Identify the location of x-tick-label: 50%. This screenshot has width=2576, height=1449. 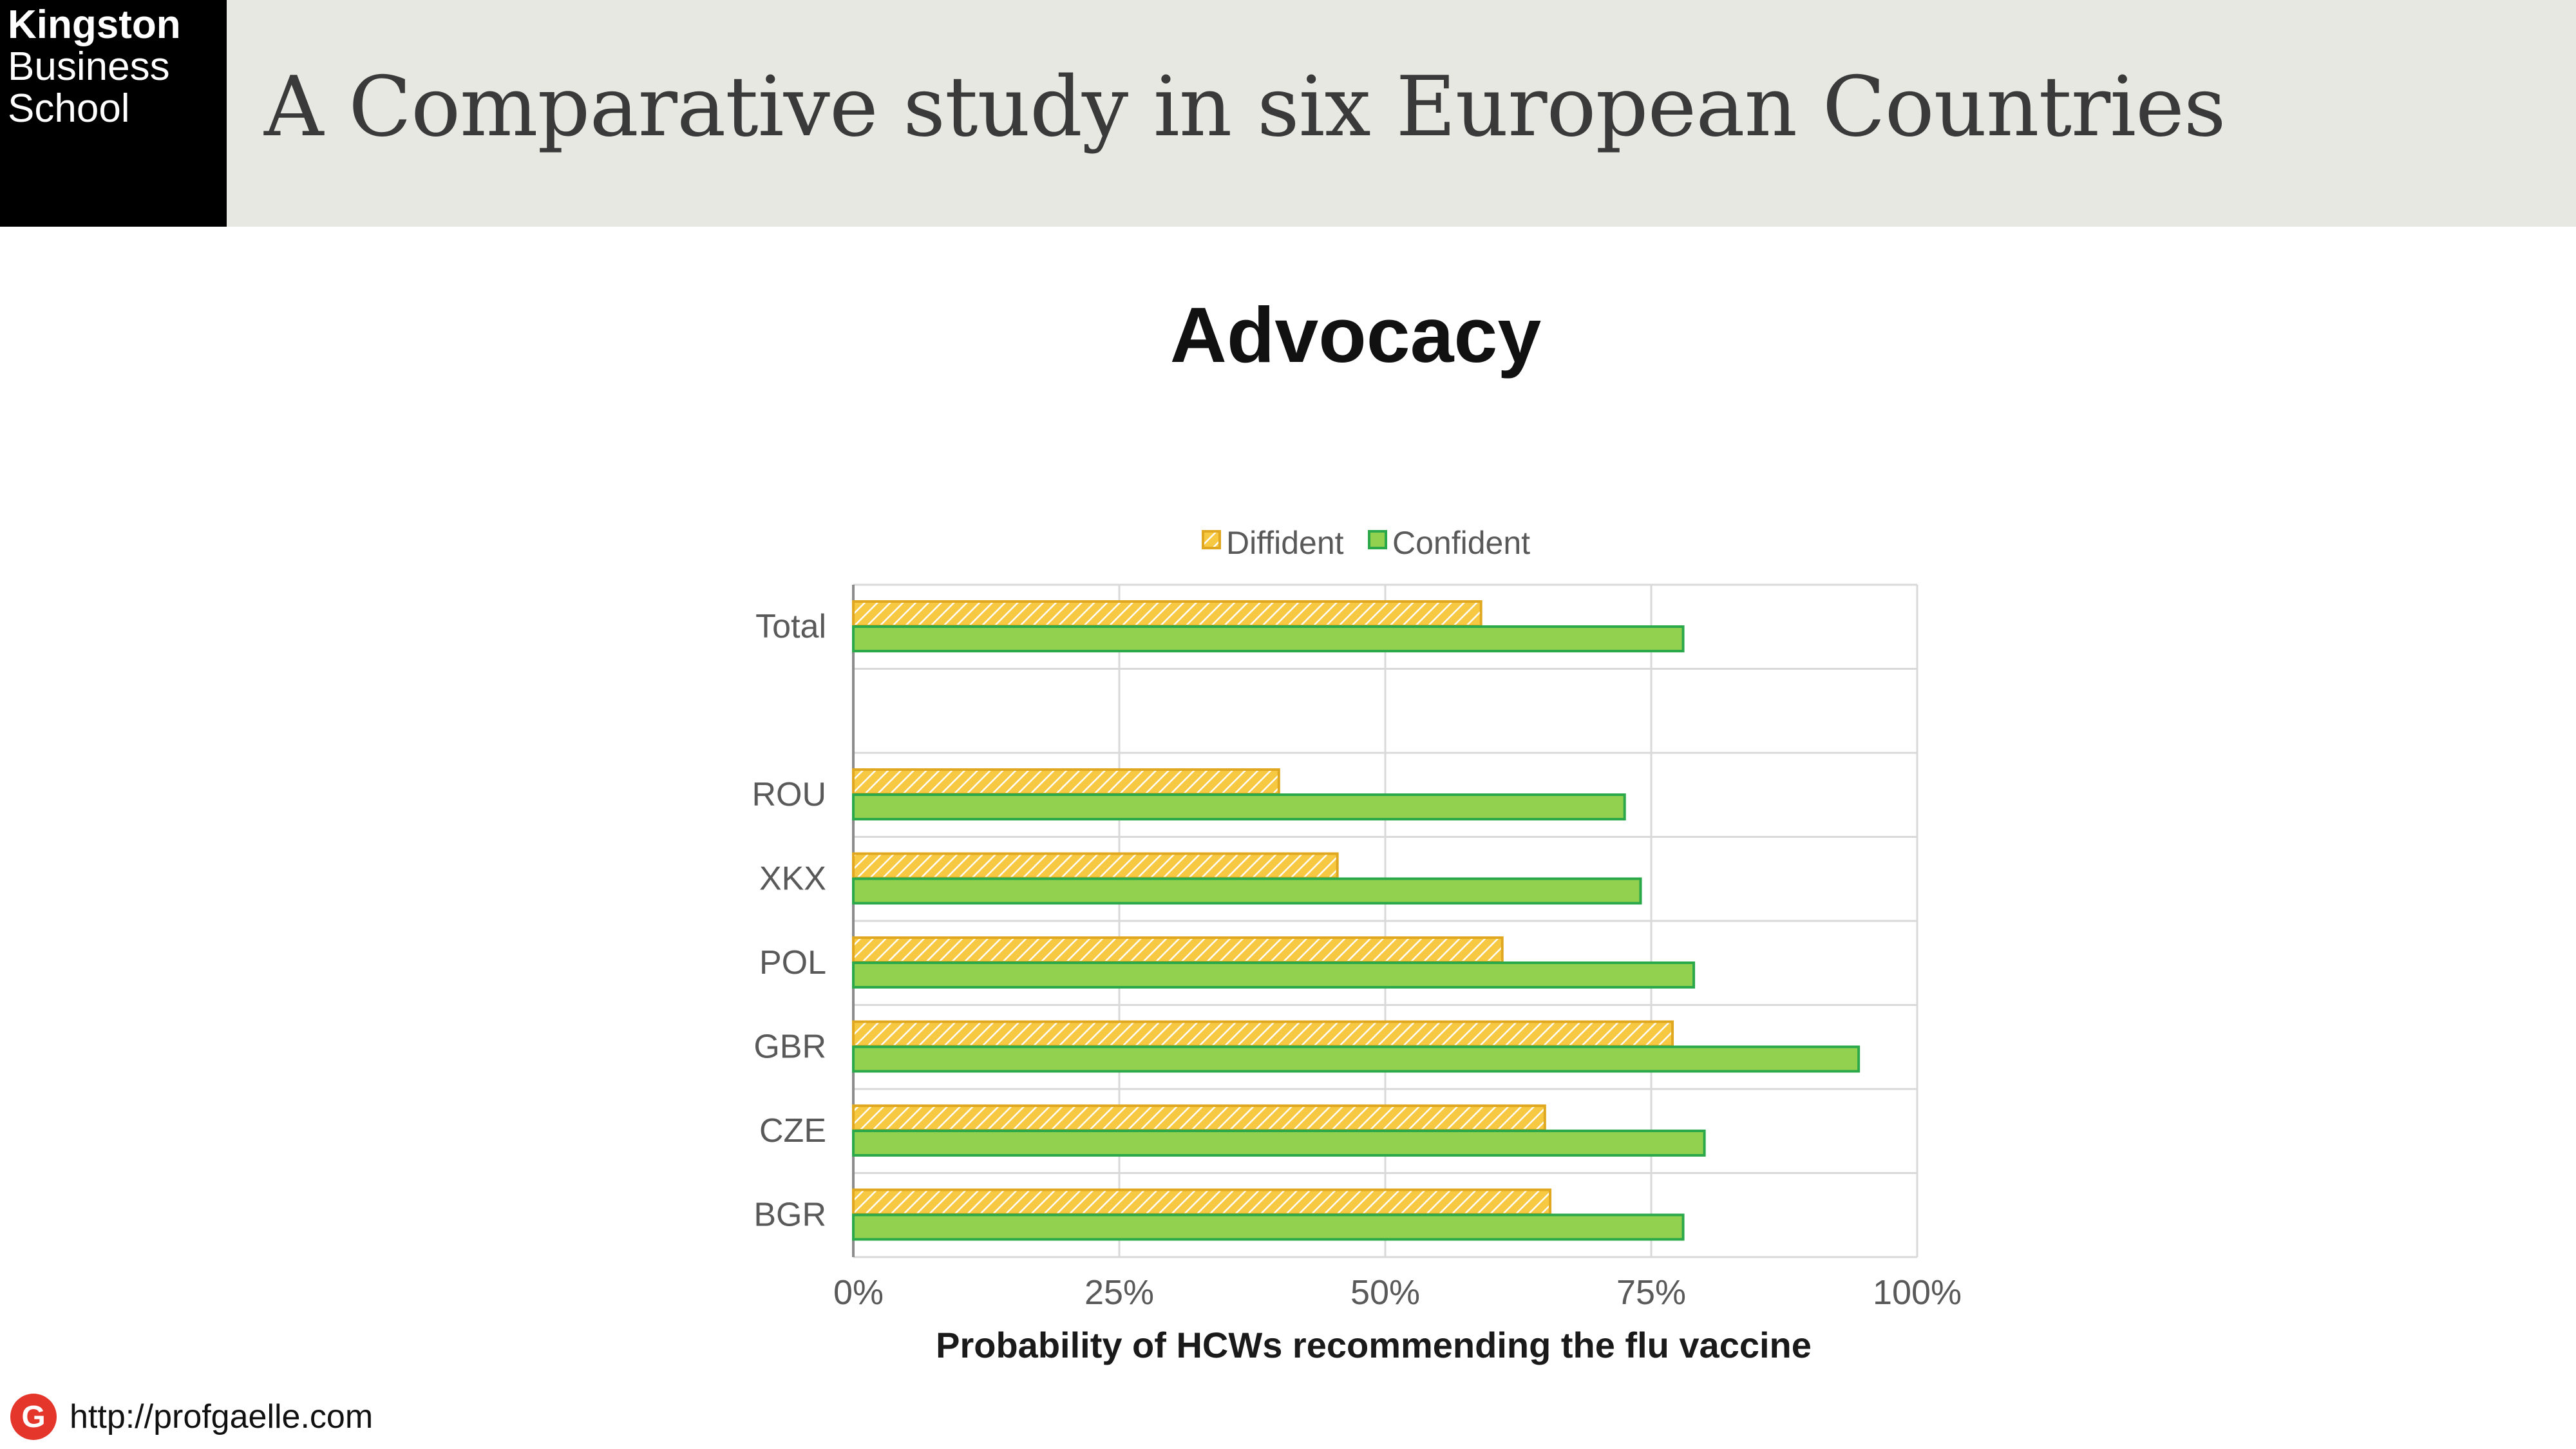
(1385, 1292).